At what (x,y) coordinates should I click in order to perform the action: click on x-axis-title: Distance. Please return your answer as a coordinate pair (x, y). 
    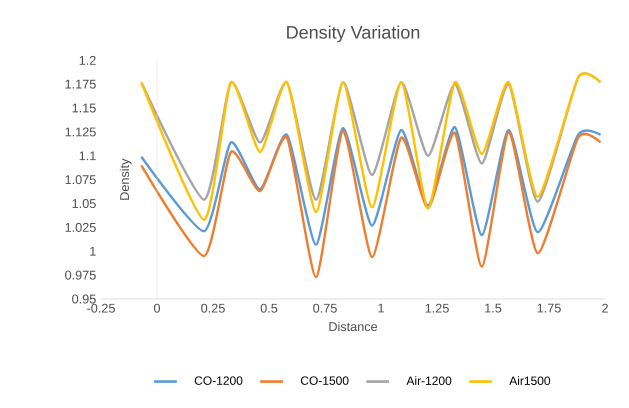
    Looking at the image, I should click on (353, 327).